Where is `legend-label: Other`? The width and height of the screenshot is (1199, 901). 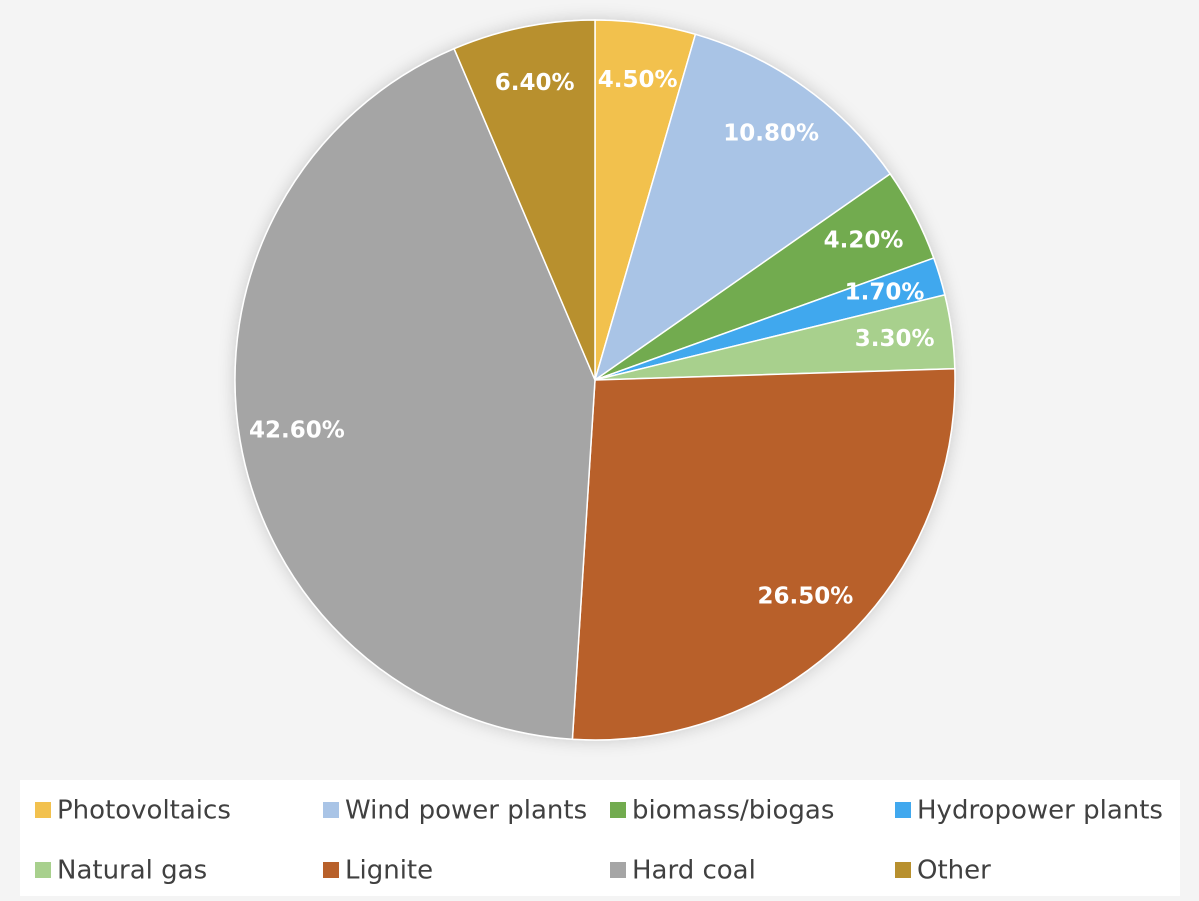 legend-label: Other is located at coordinates (954, 871).